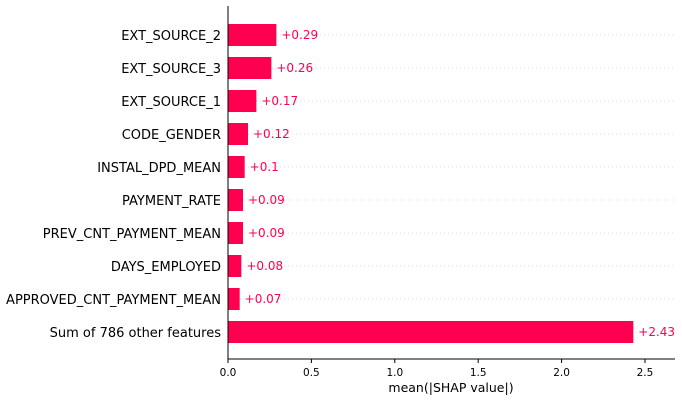 This screenshot has width=682, height=401. Describe the element at coordinates (279, 101) in the screenshot. I see `value-label: +0.17` at that location.